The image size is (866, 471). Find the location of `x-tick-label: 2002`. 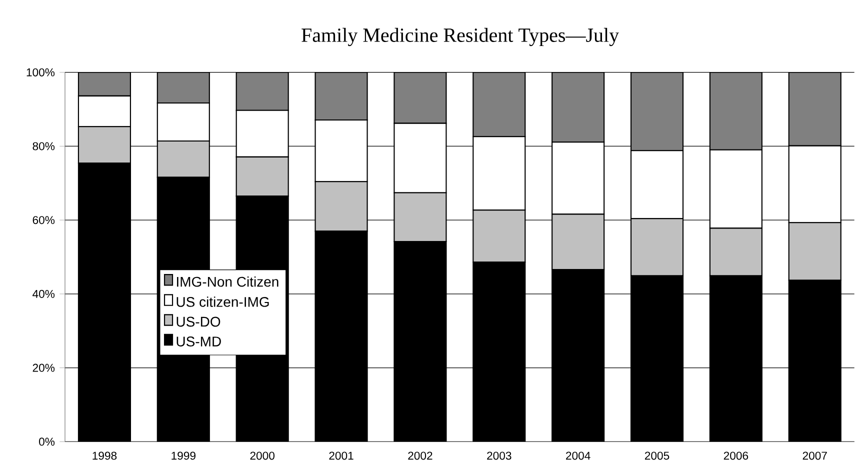

x-tick-label: 2002 is located at coordinates (420, 456).